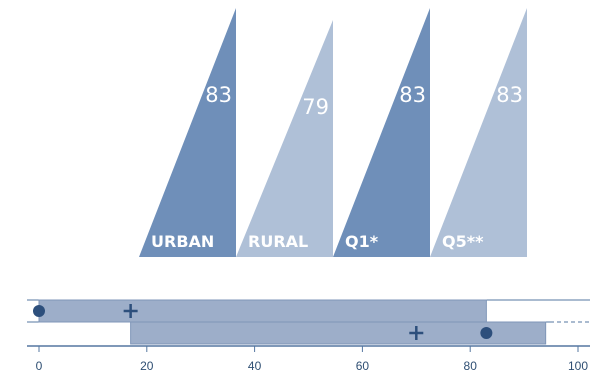  I want to click on range-ticks: 0 20 40 60 80 100, so click(312, 359).